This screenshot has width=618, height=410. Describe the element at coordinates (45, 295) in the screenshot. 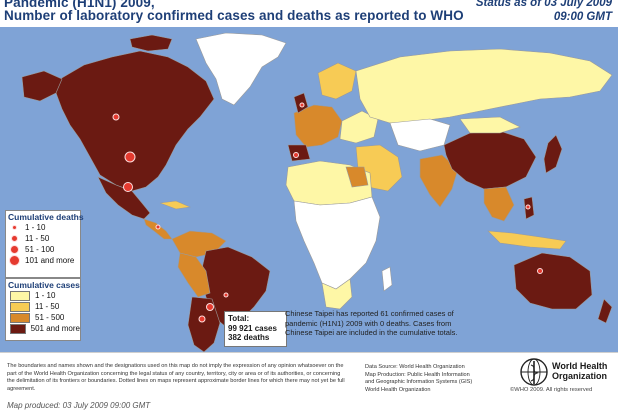

I see `legend-cases-label: 1 - 10` at that location.